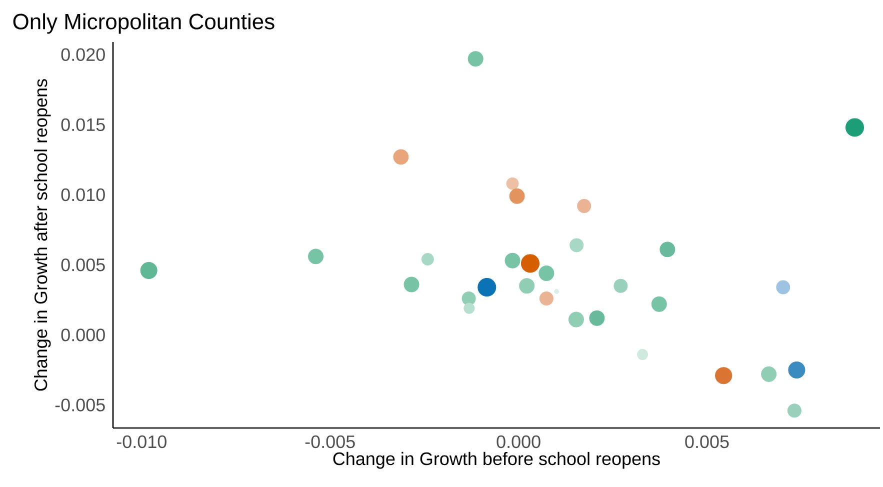 This screenshot has height=487, width=883. What do you see at coordinates (330, 441) in the screenshot?
I see `x-tick-label: -0.005` at bounding box center [330, 441].